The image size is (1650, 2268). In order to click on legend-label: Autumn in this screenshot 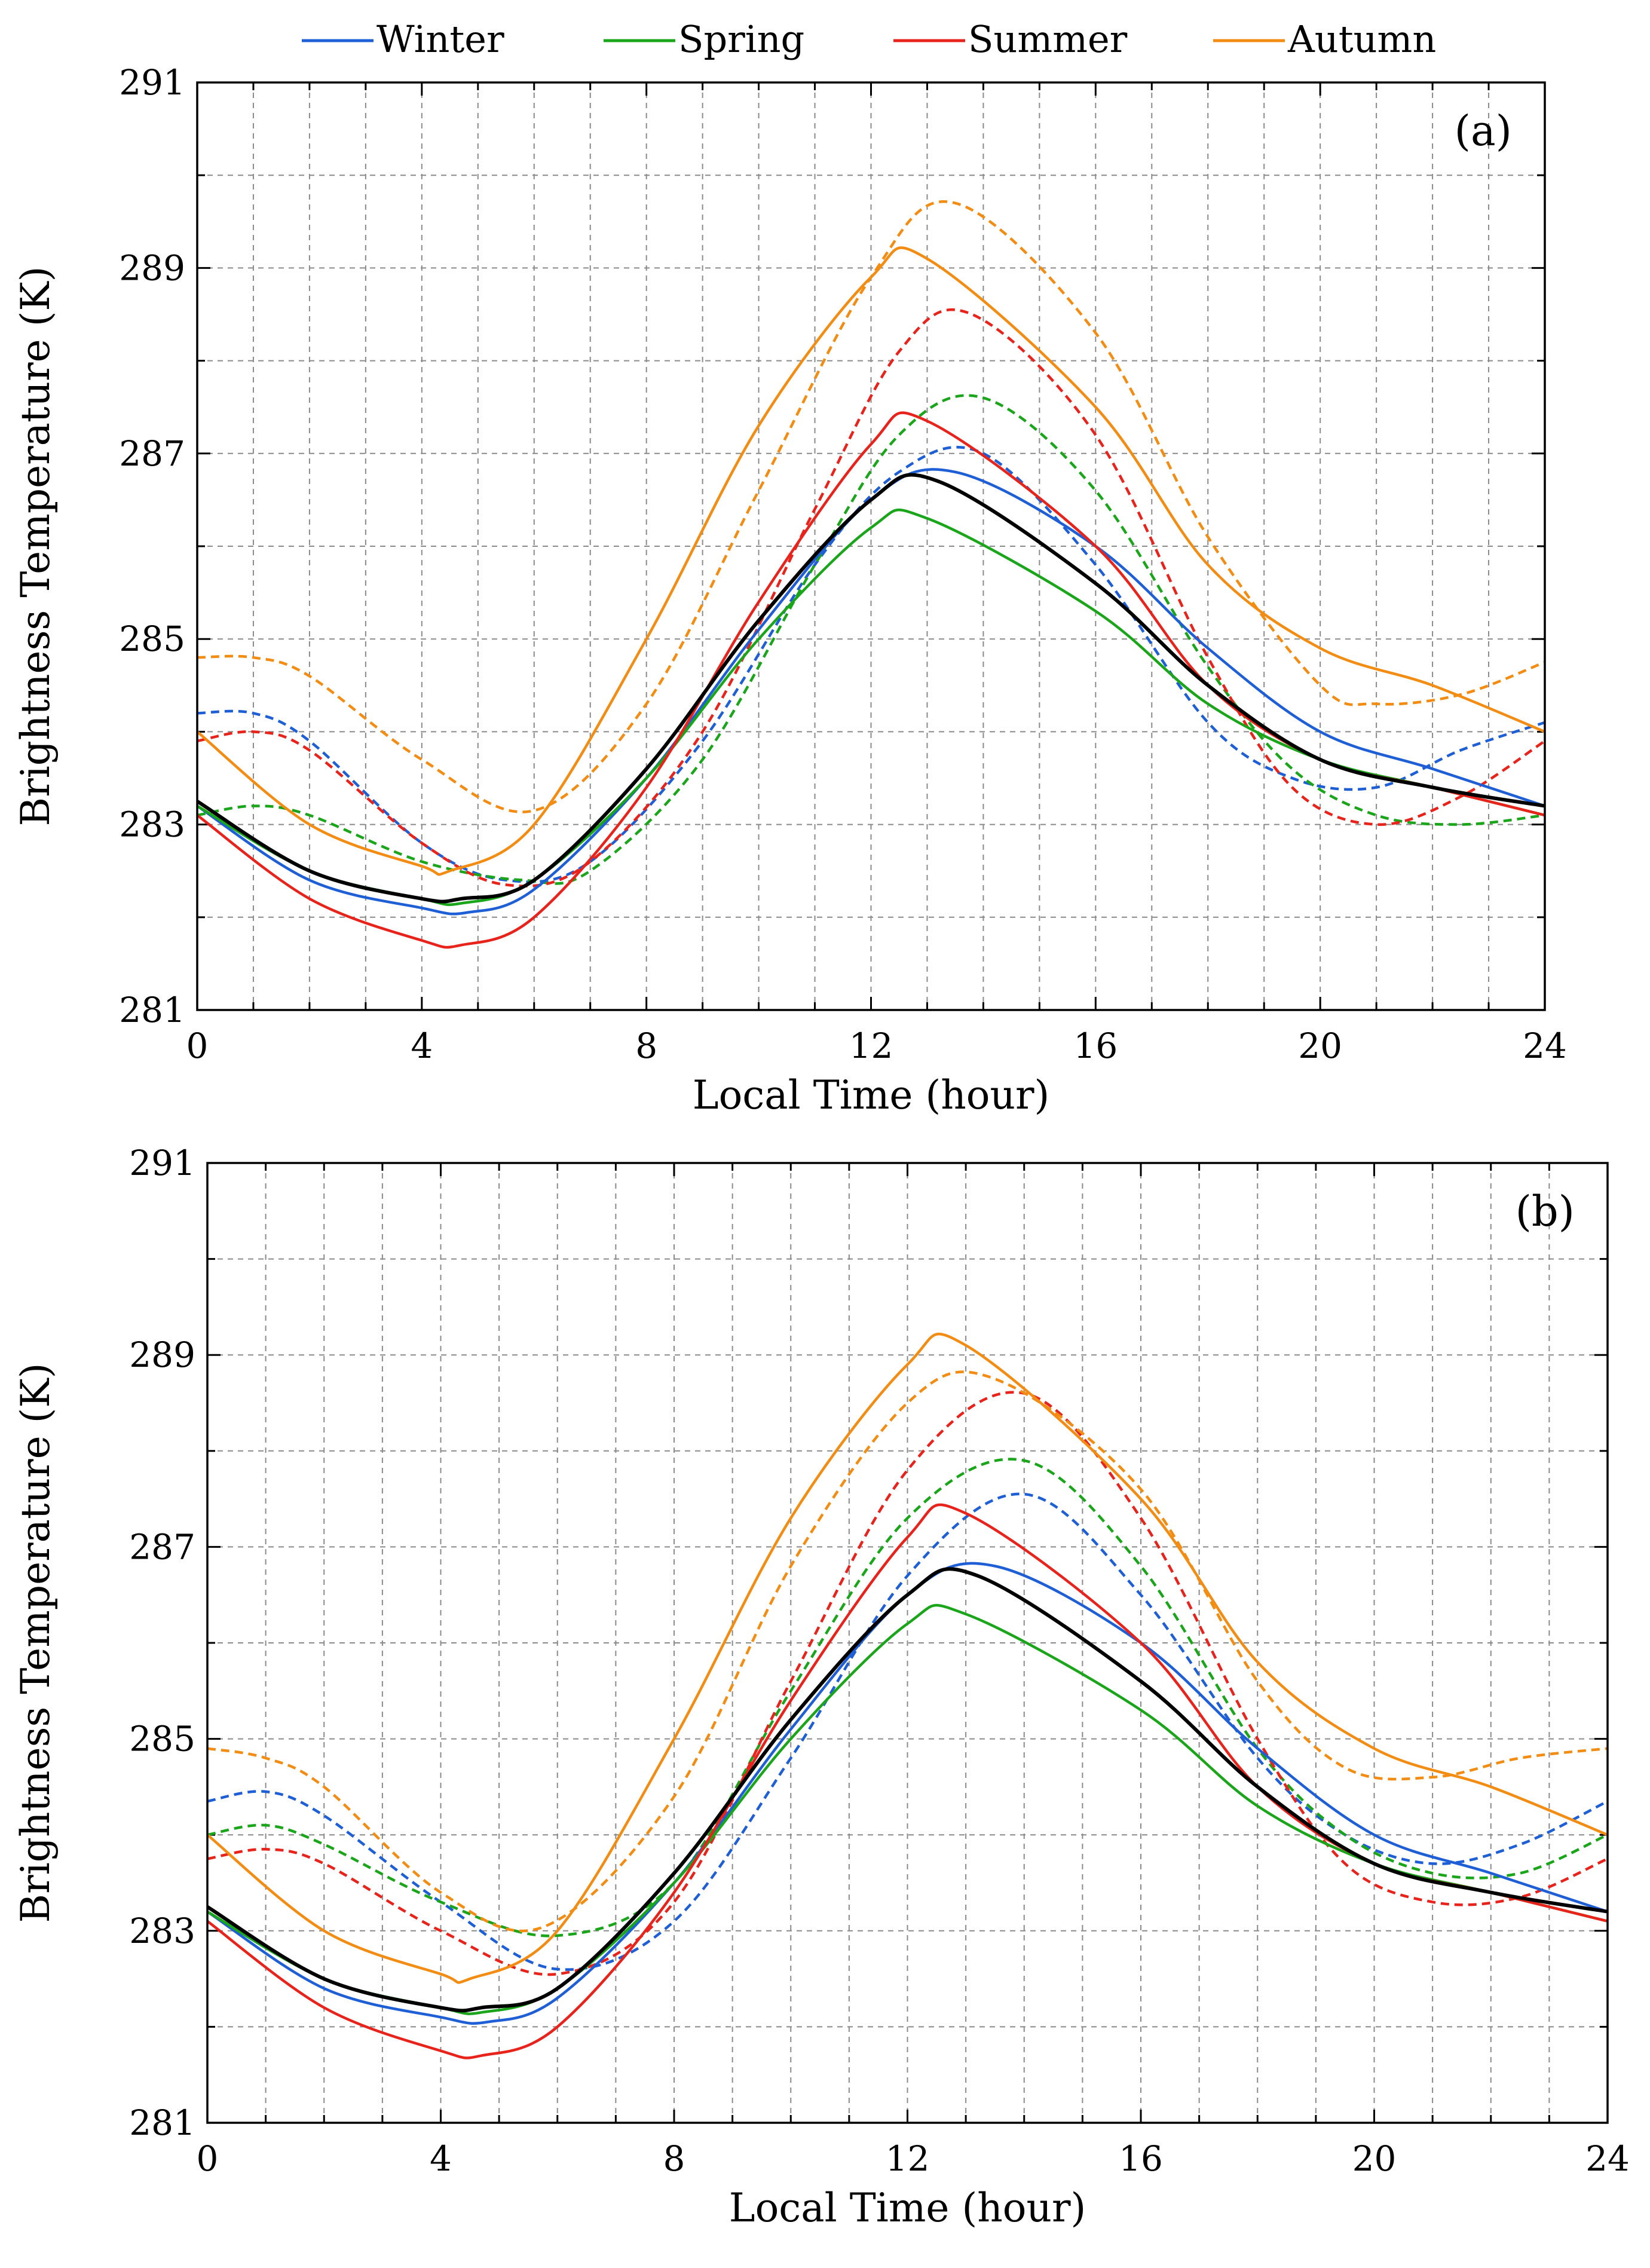, I will do `click(1361, 39)`.